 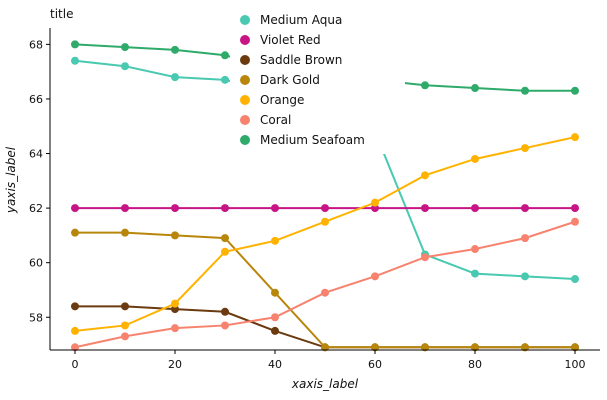 I want to click on y-tick-label: 62, so click(x=36, y=208).